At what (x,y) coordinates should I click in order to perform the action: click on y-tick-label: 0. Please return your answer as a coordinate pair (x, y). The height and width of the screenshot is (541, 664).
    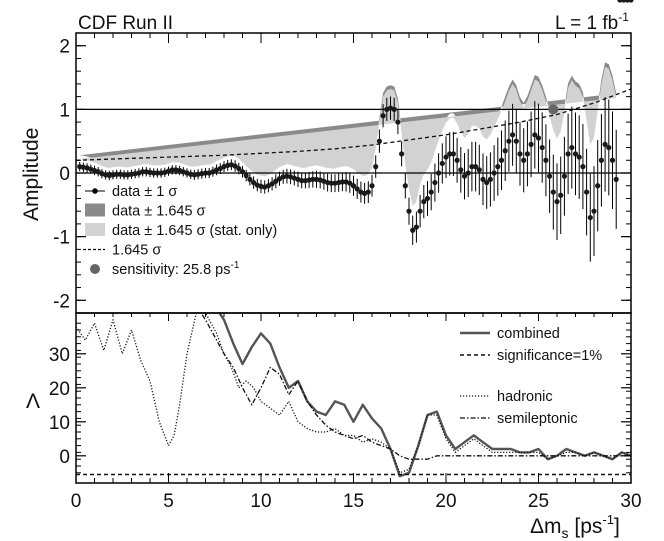
    Looking at the image, I should click on (64, 174).